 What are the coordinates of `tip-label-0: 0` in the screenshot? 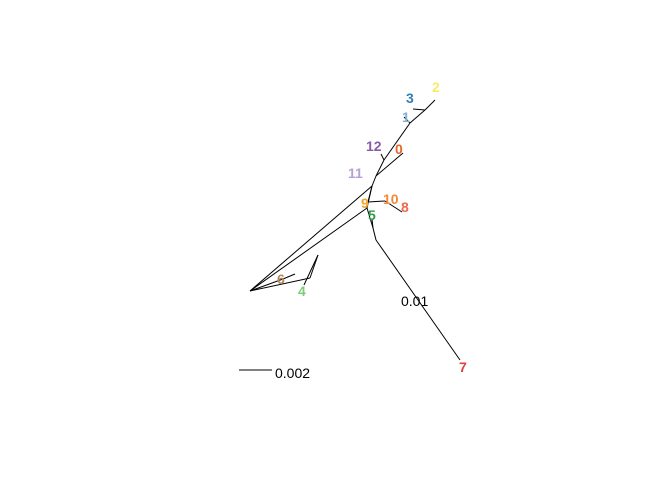 It's located at (399, 149).